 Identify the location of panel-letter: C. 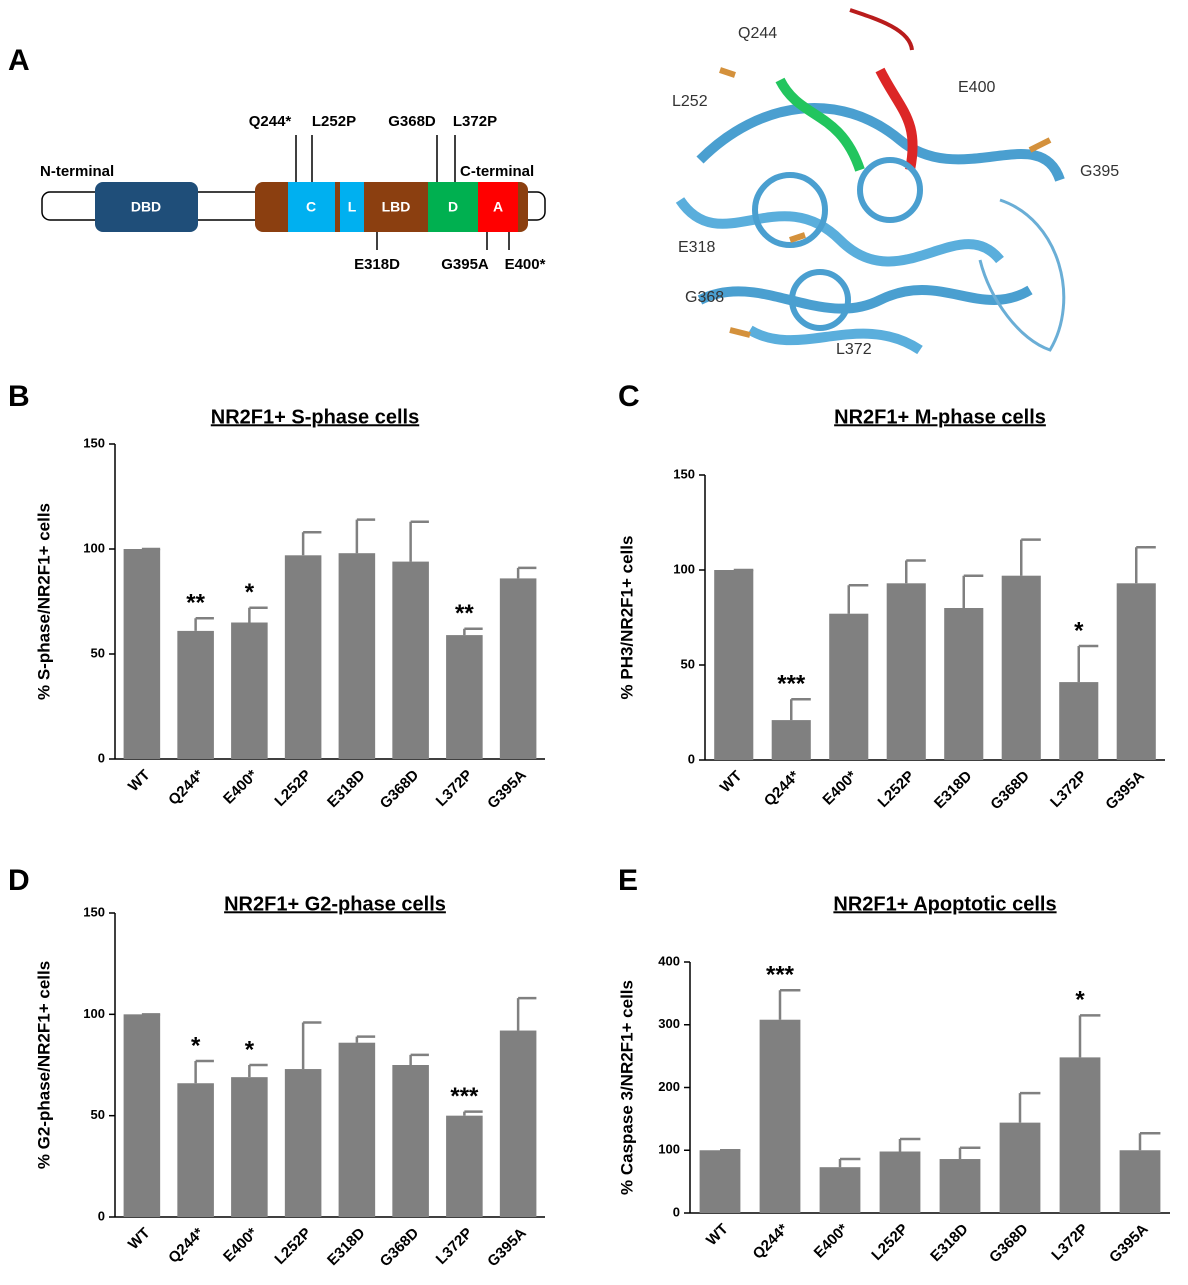
(629, 396).